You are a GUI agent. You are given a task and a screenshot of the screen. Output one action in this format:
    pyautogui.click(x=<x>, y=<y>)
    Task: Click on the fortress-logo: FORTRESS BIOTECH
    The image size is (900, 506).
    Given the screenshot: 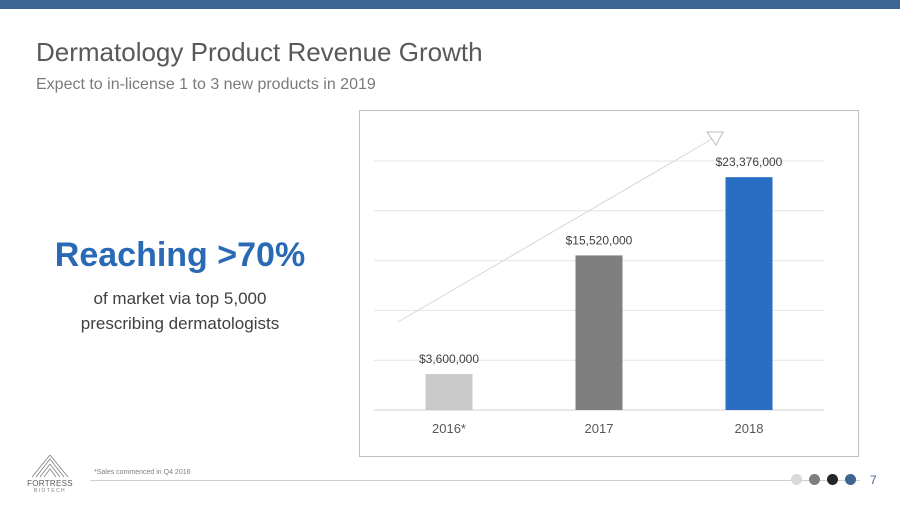 What is the action you would take?
    pyautogui.click(x=50, y=474)
    